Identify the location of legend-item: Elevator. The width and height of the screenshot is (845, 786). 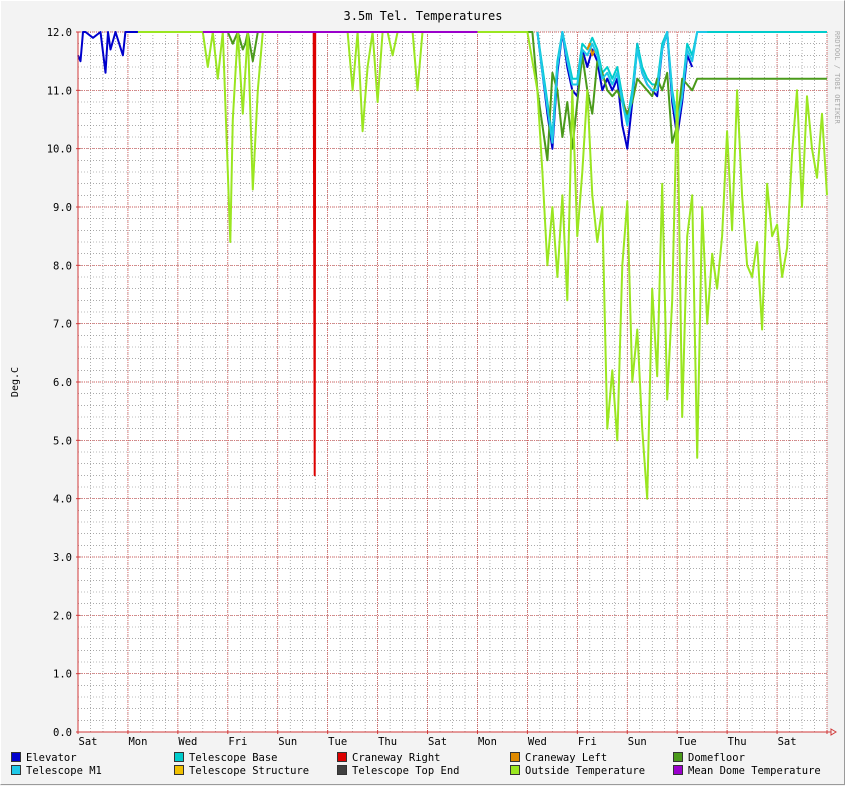
(44, 758).